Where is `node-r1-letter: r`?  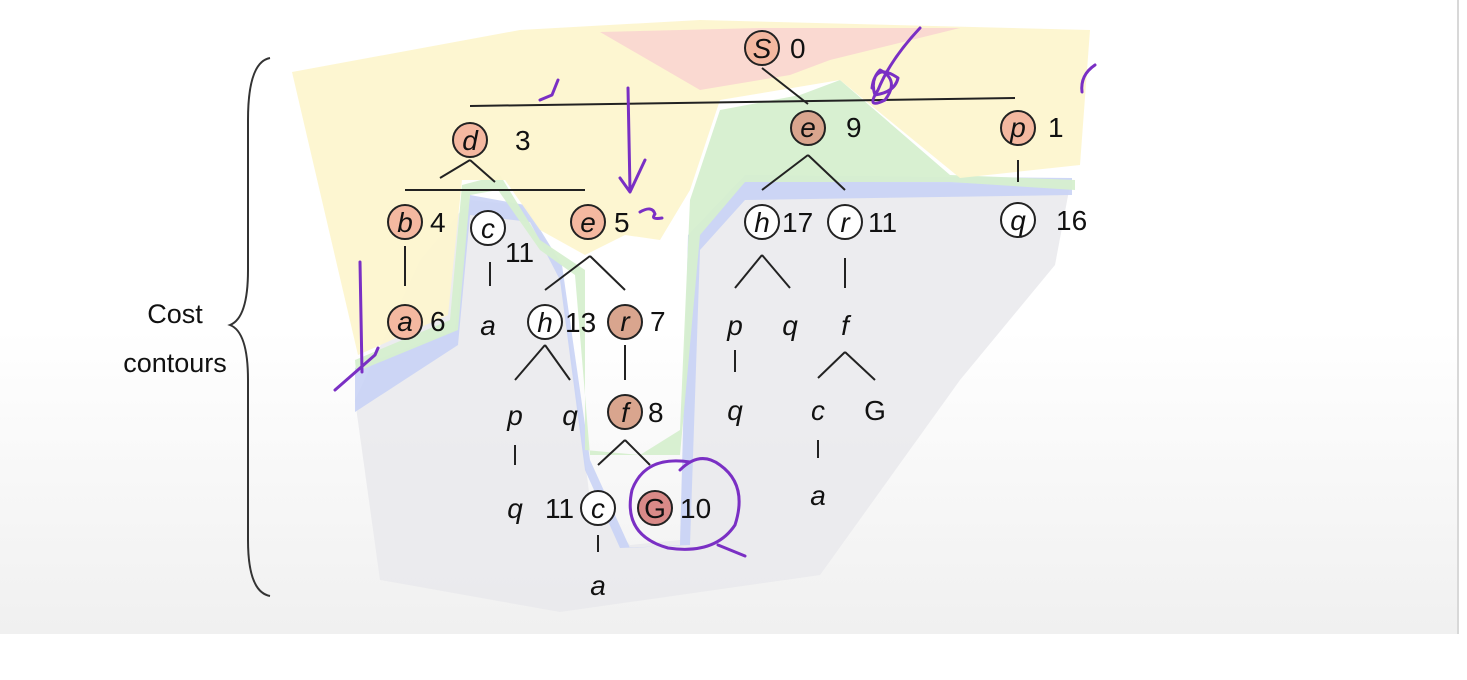 node-r1-letter: r is located at coordinates (845, 222).